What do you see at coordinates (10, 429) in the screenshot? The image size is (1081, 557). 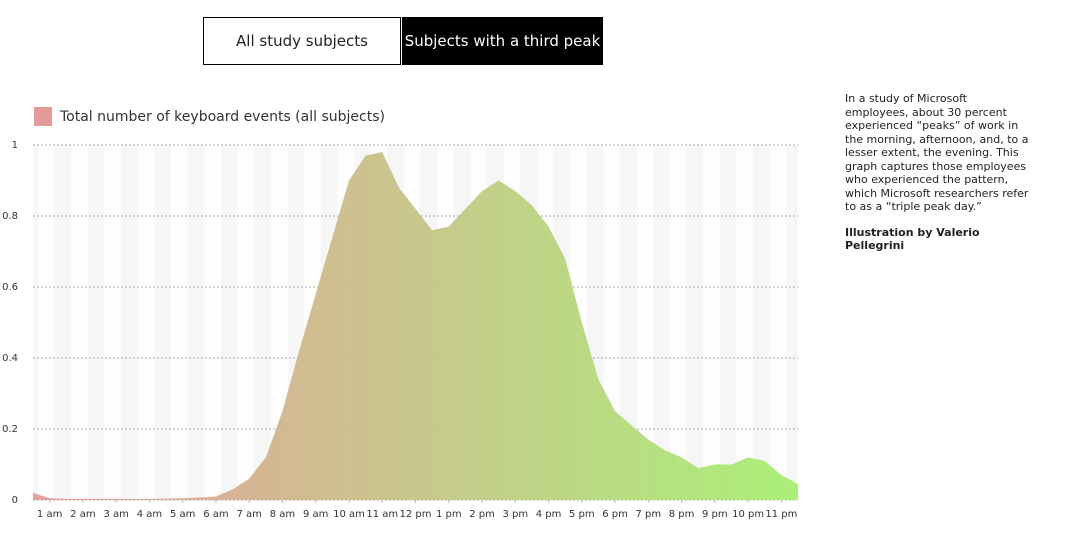 I see `y-tick-label: 0.2` at bounding box center [10, 429].